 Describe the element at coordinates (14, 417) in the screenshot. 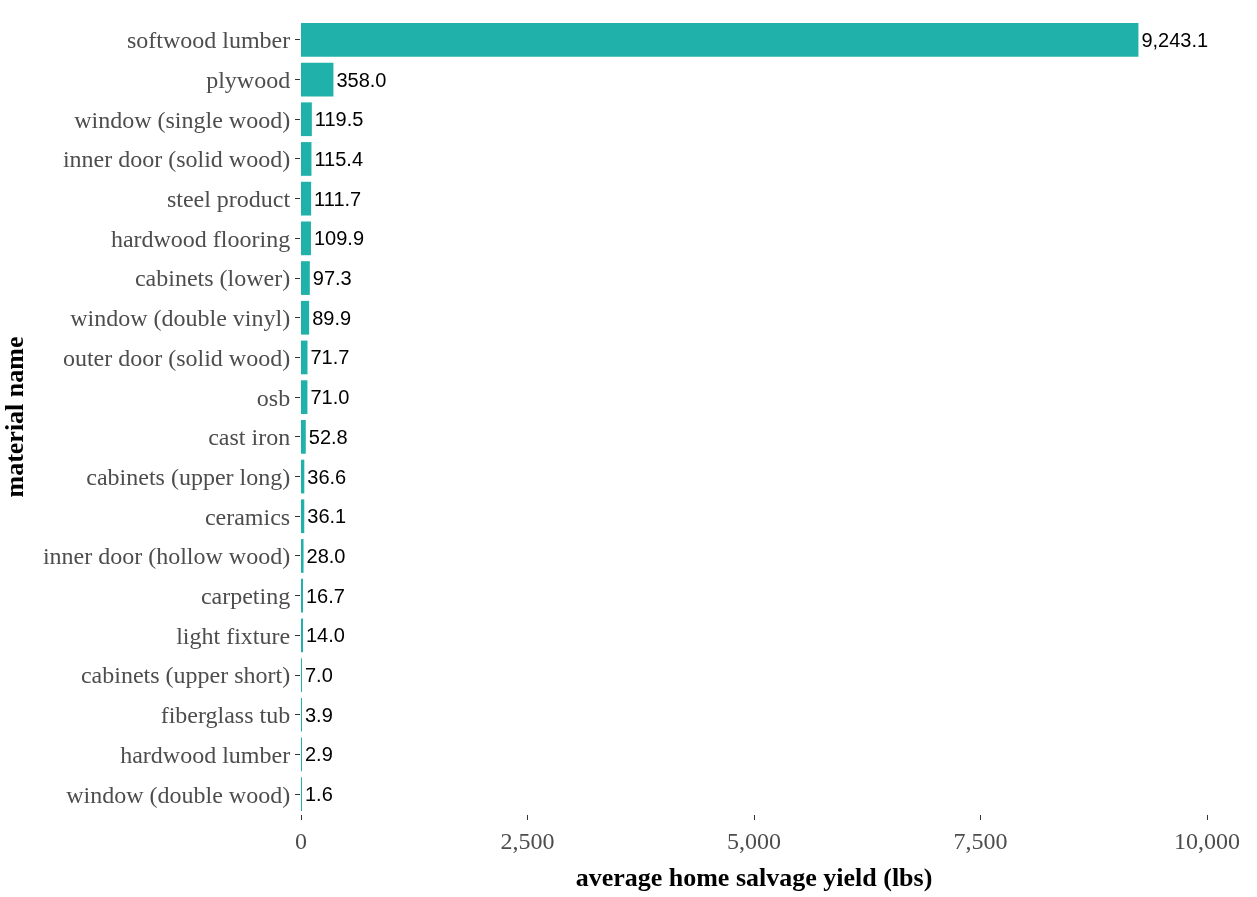

I see `y-axis-title: material name` at that location.